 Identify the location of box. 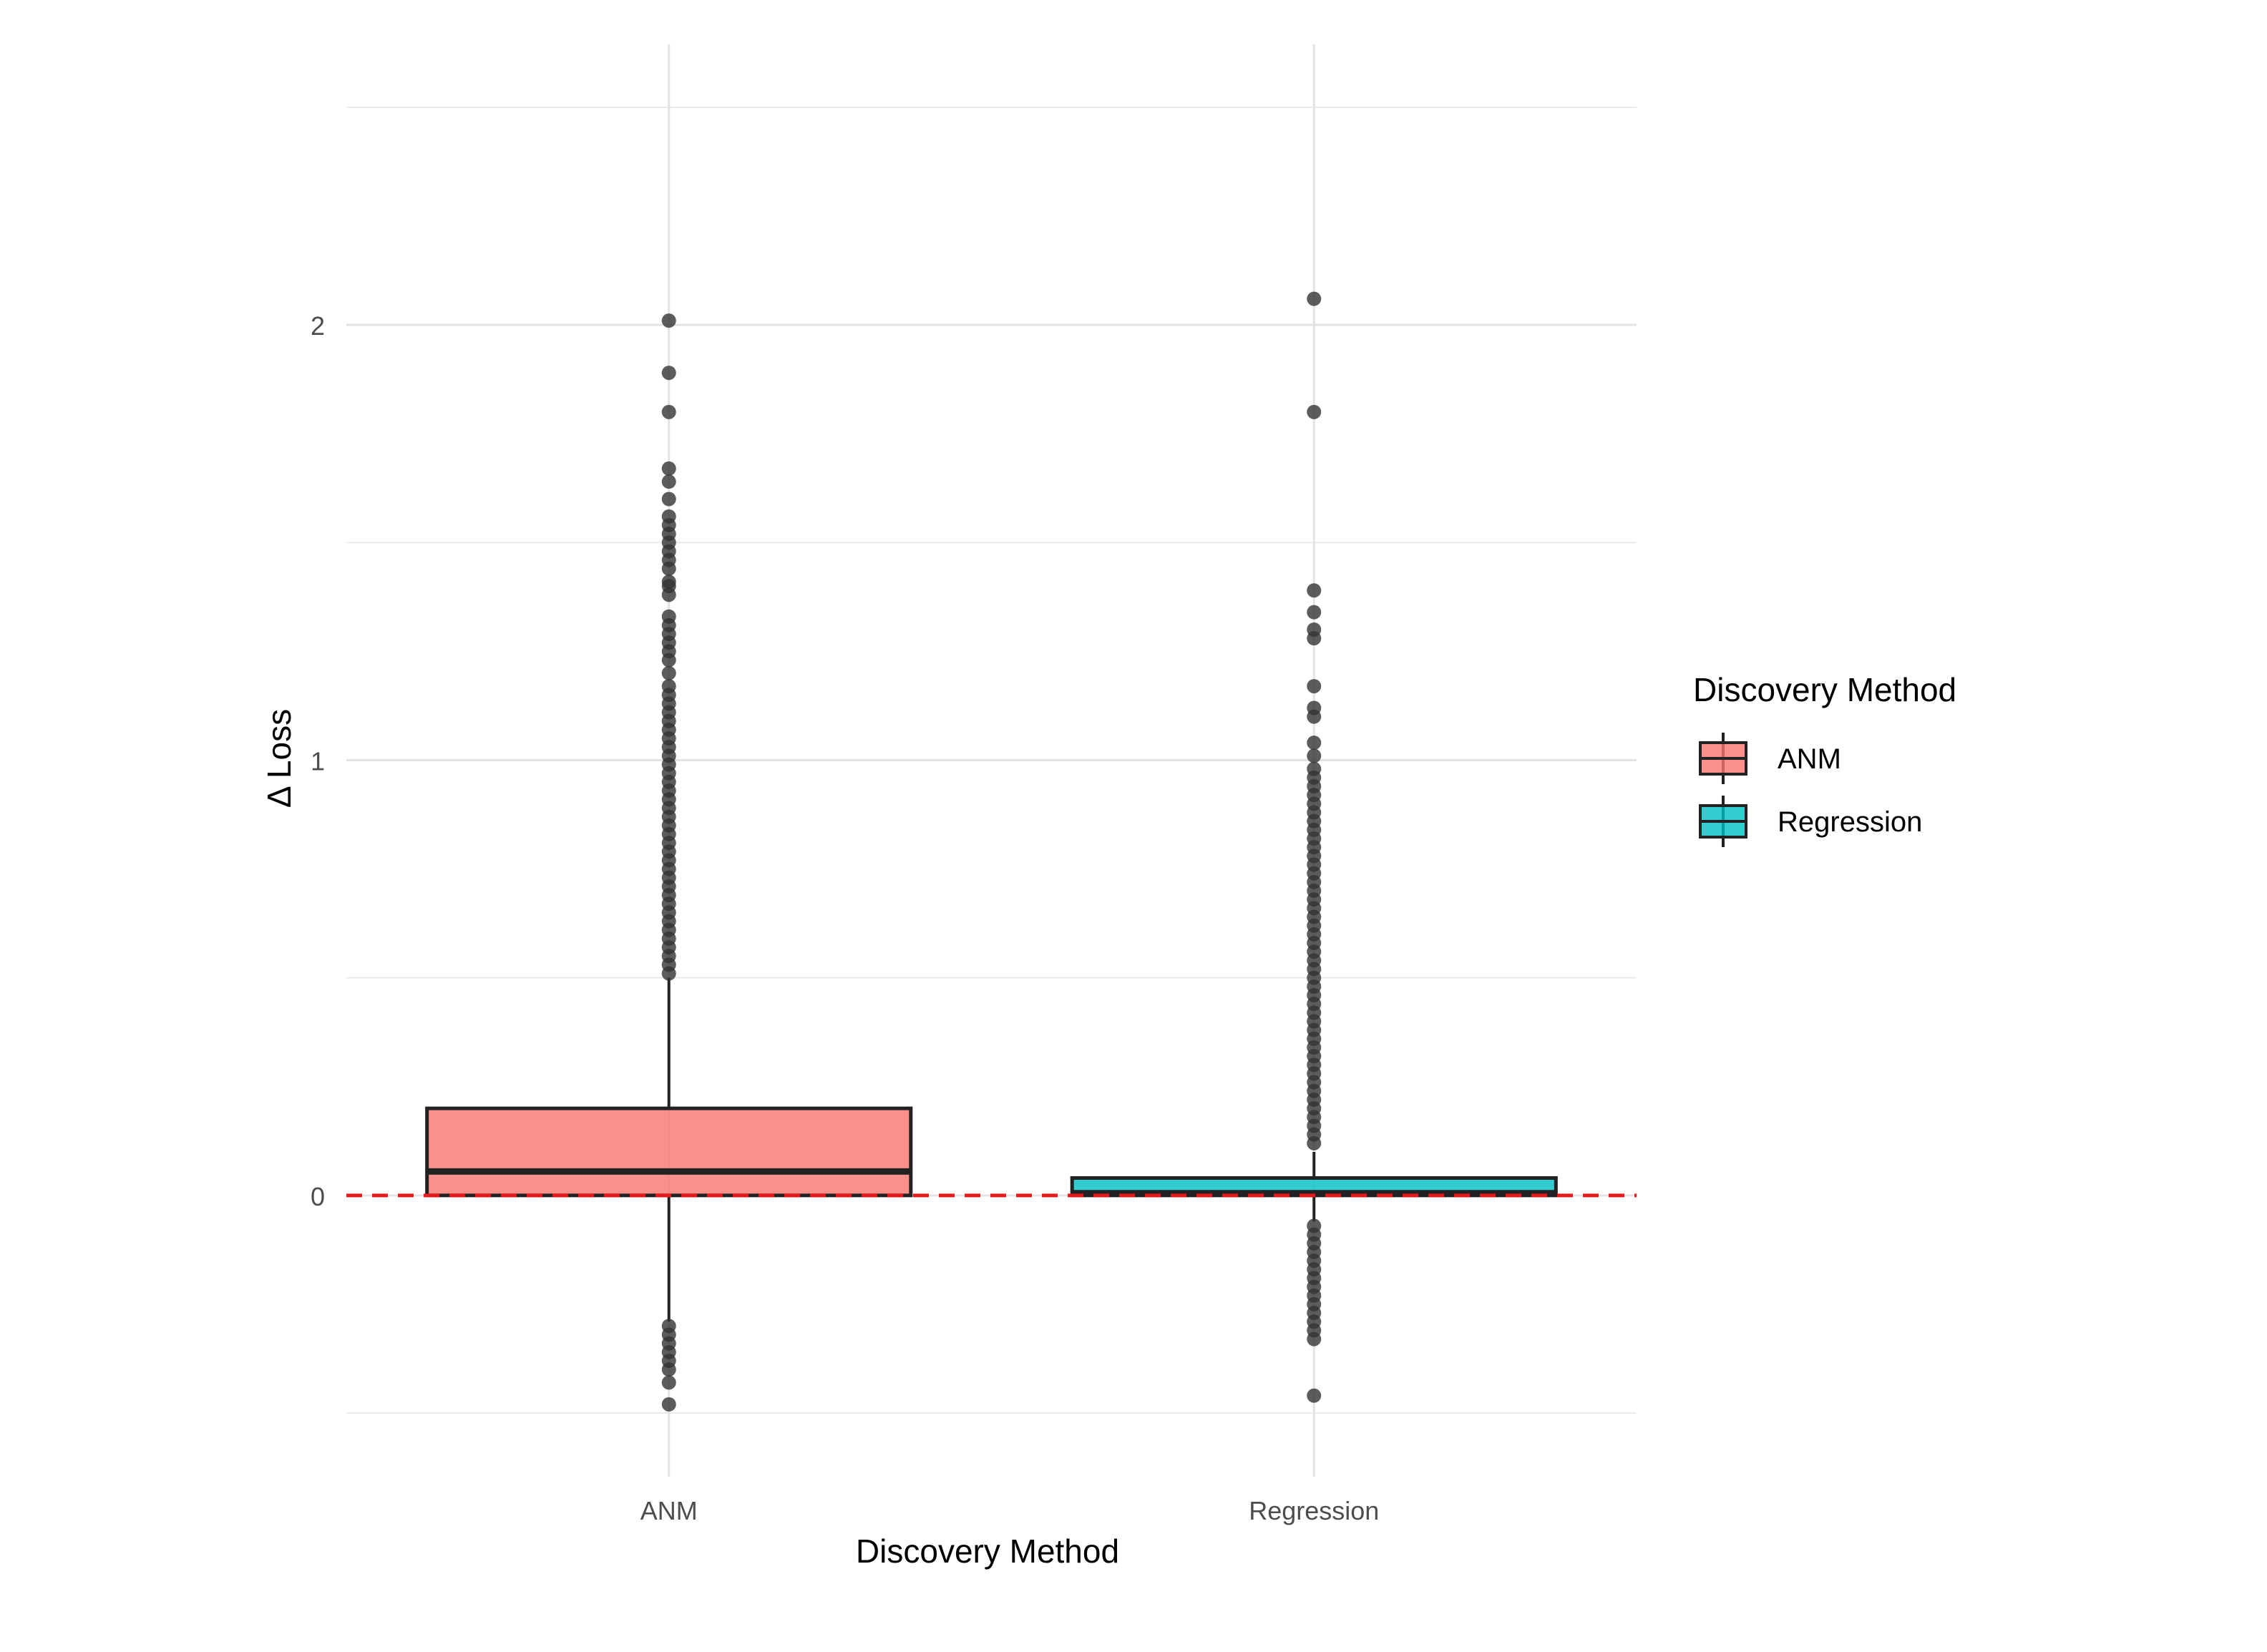
(669, 1152).